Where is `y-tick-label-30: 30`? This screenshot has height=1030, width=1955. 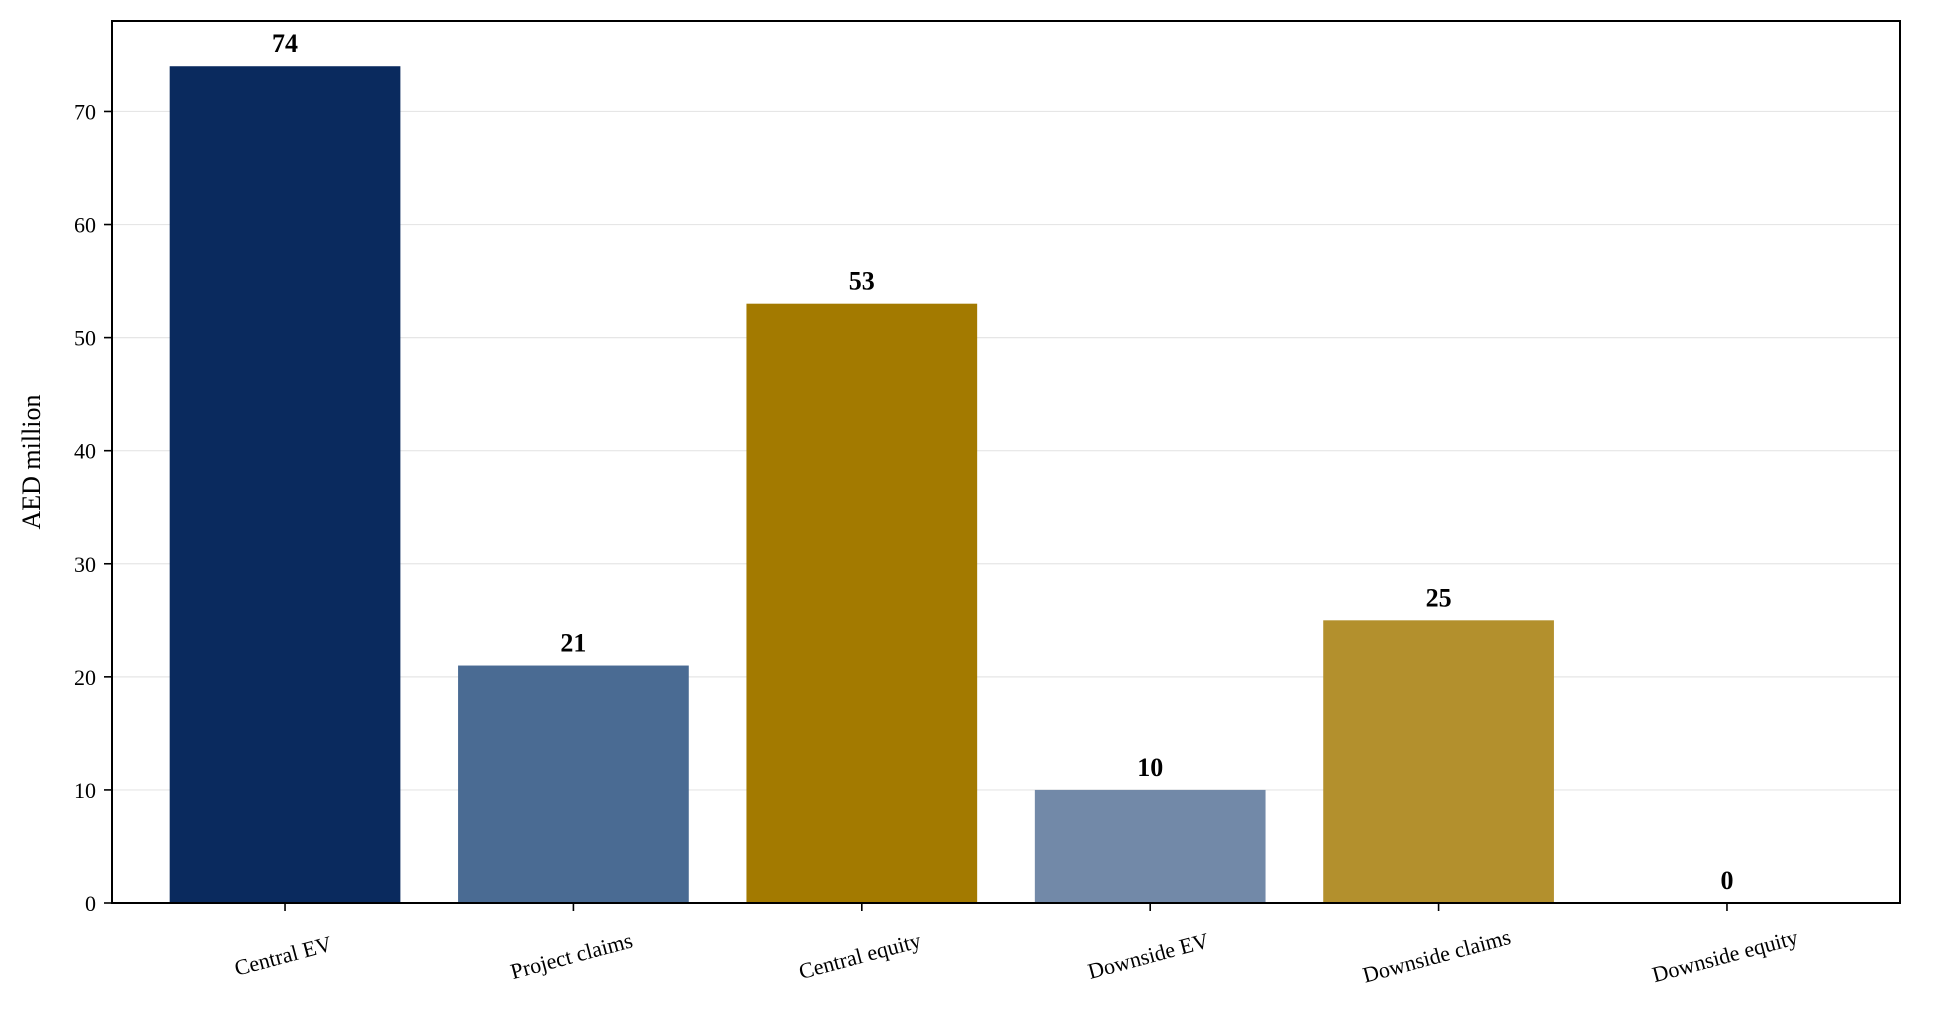 y-tick-label-30: 30 is located at coordinates (85, 564).